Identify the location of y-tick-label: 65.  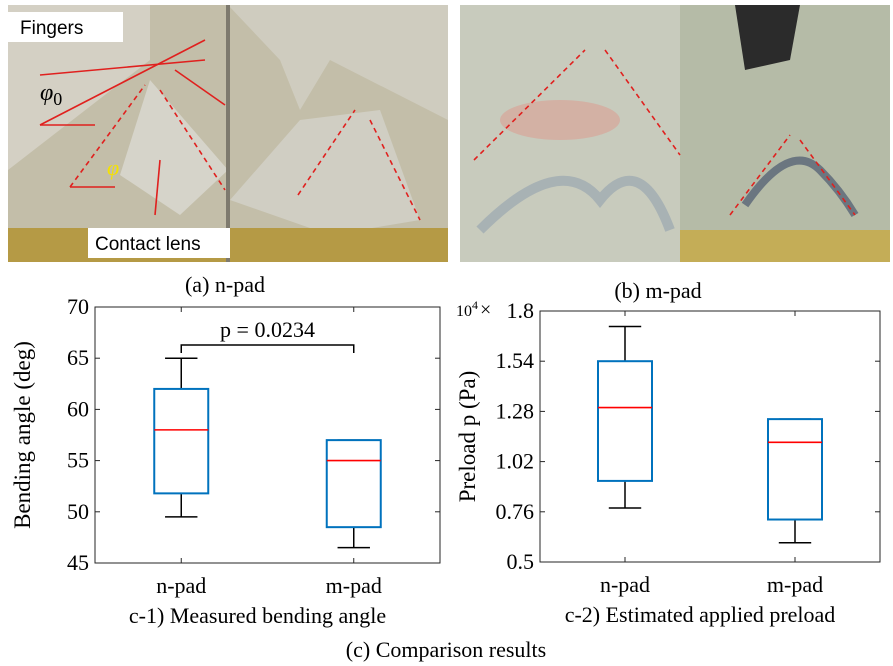
(78, 357).